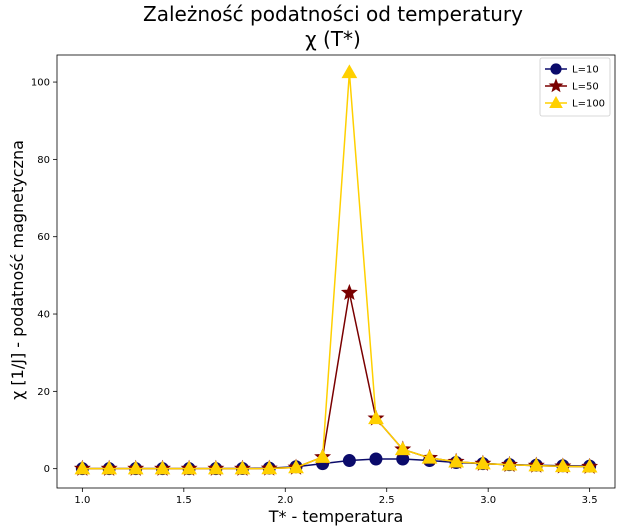  Describe the element at coordinates (590, 500) in the screenshot. I see `x-tick-label: 3.5` at that location.